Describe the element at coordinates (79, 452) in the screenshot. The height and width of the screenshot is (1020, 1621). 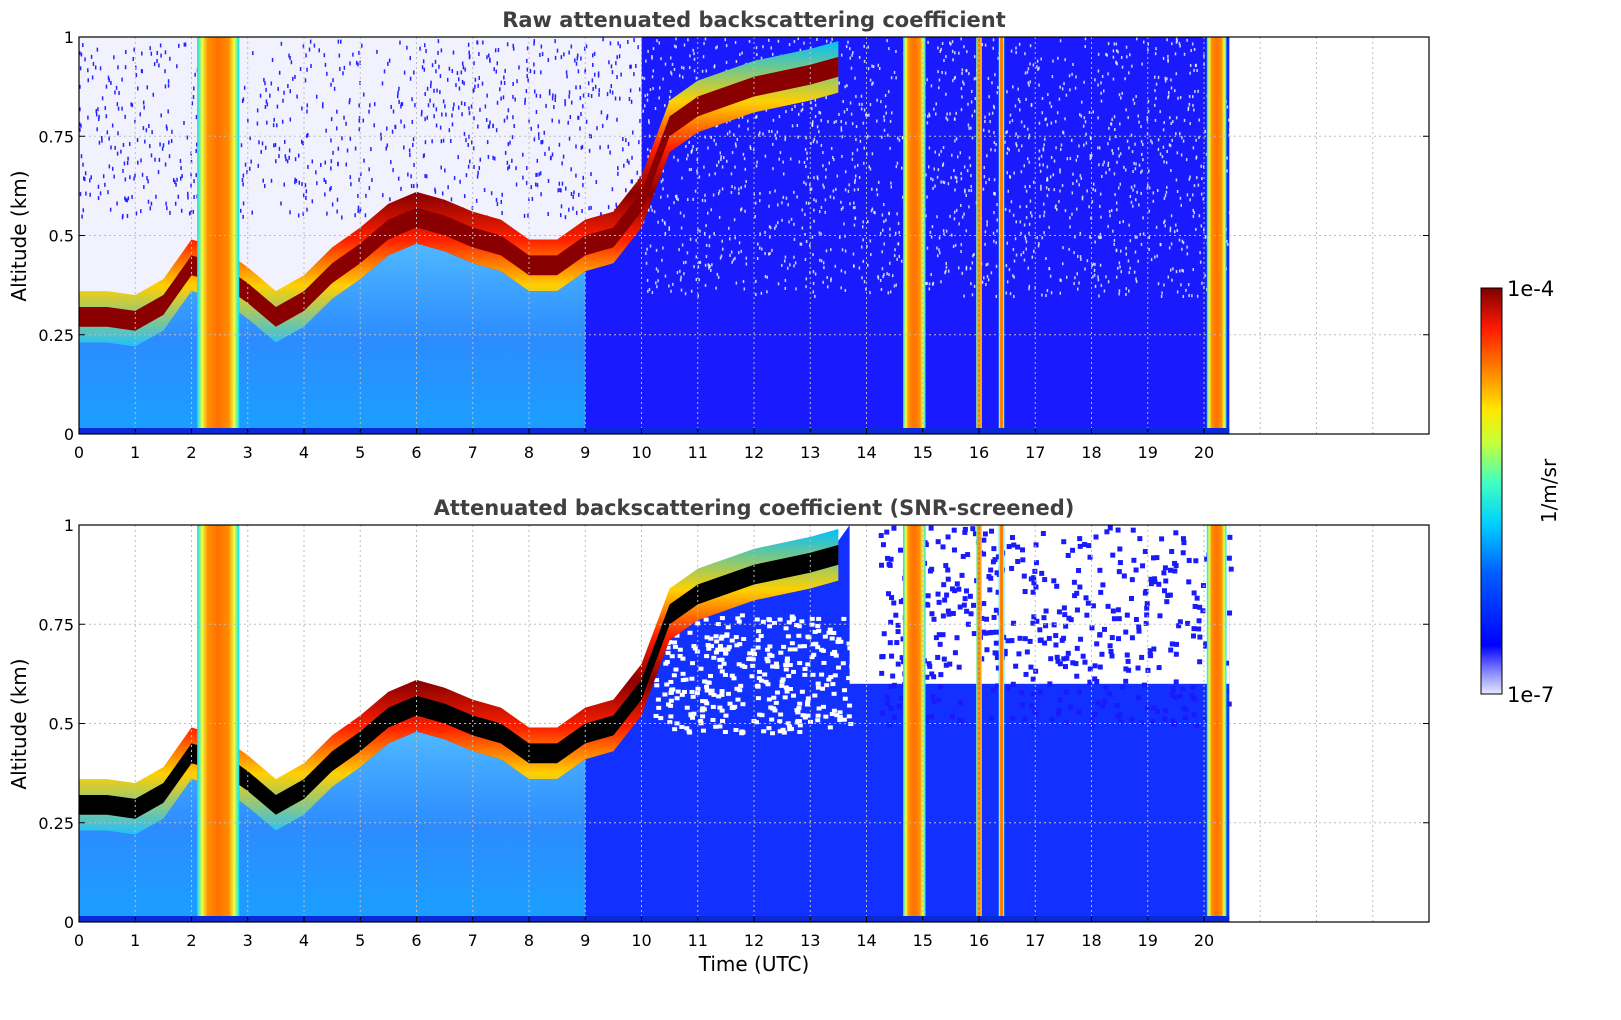
I see `x-tick-label: 0` at that location.